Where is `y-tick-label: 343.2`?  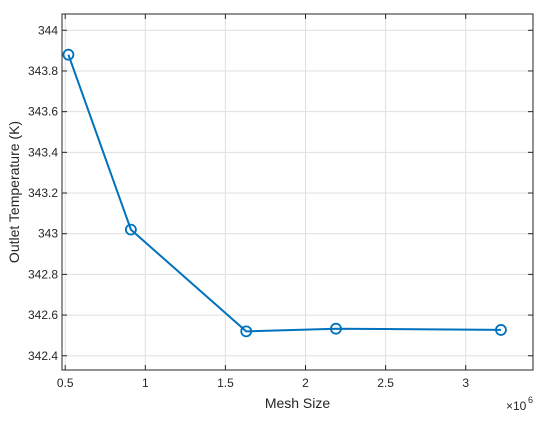
y-tick-label: 343.2 is located at coordinates (43, 193).